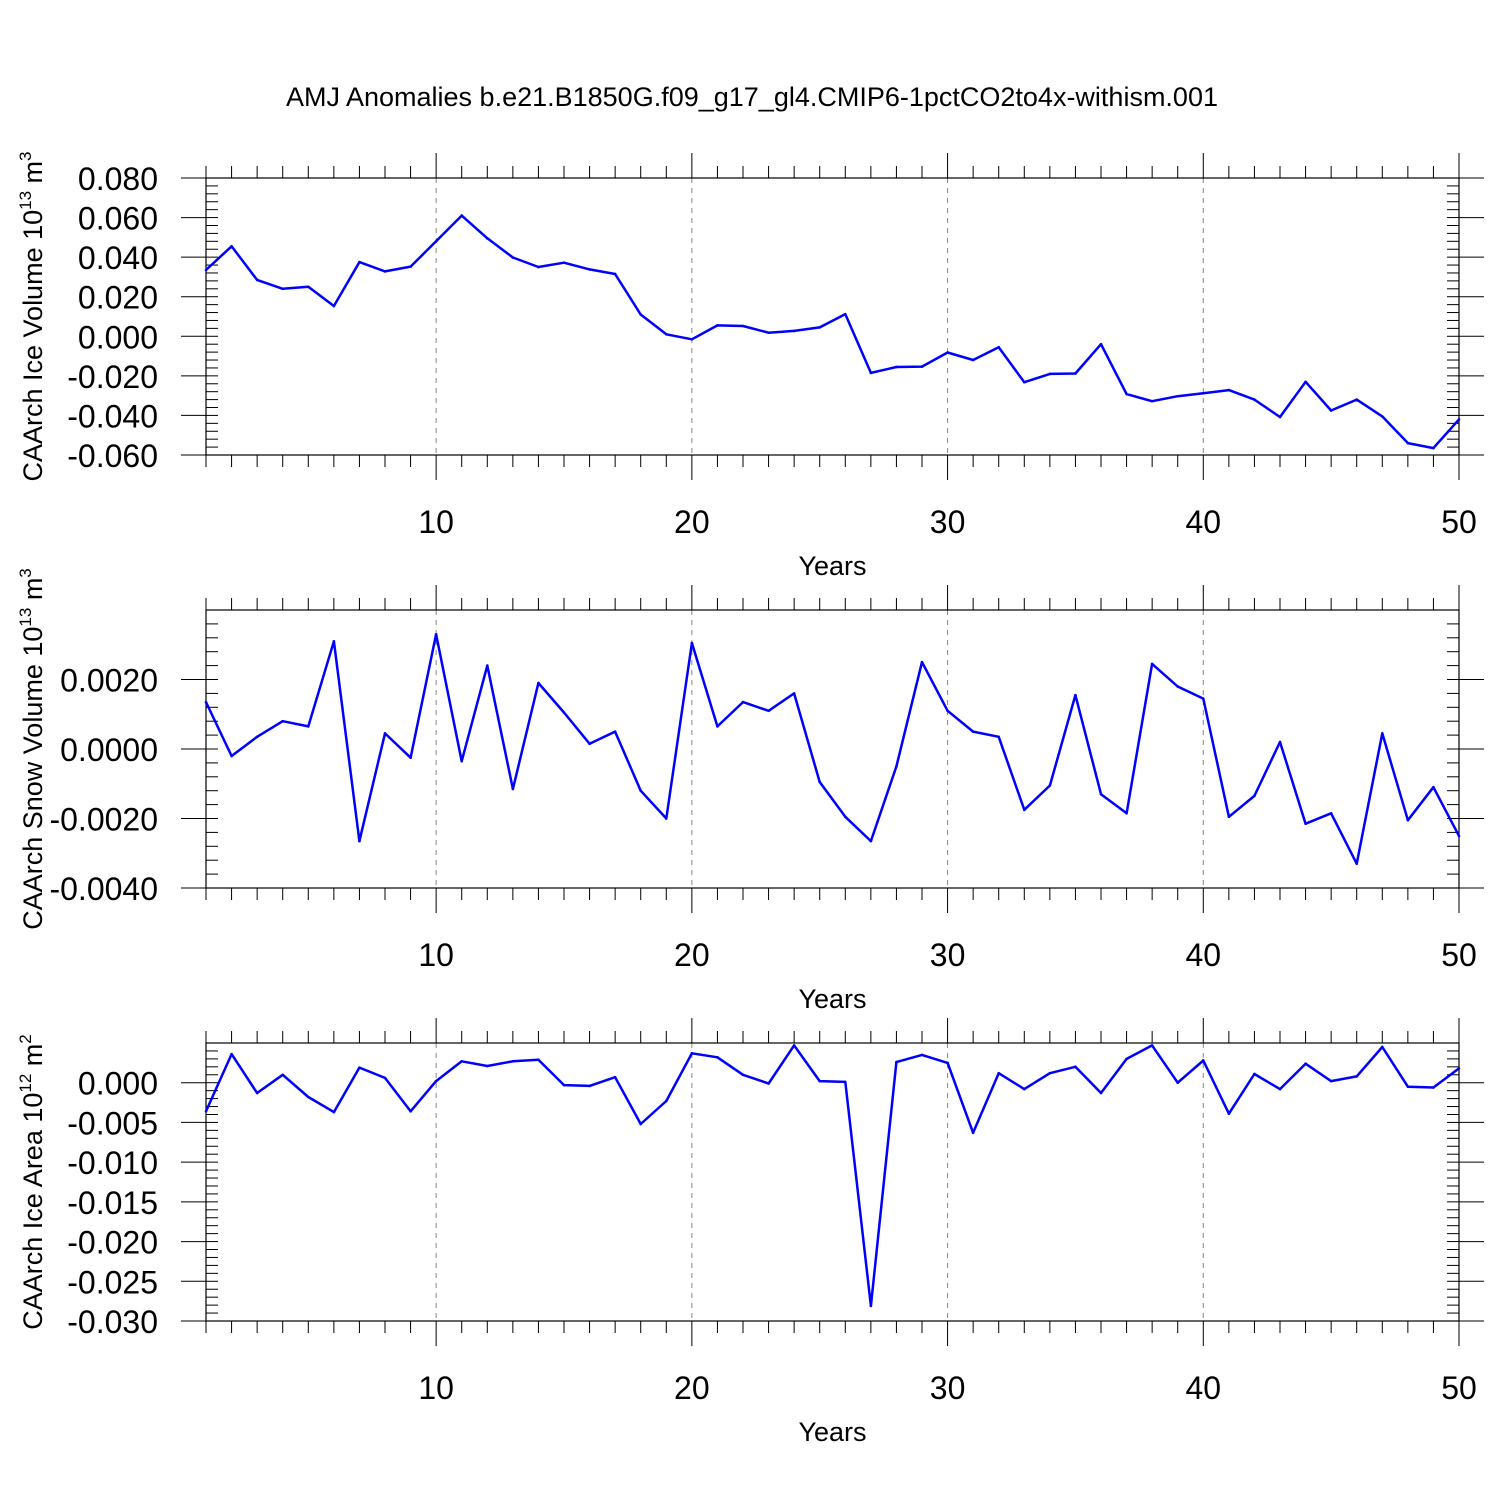 This screenshot has width=1500, height=1500. I want to click on y-tick-label: -0.005, so click(112, 1123).